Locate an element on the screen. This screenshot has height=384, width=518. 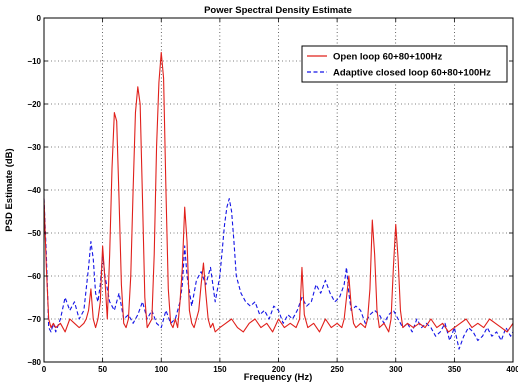
y-tick-label: −20 is located at coordinates (34, 104).